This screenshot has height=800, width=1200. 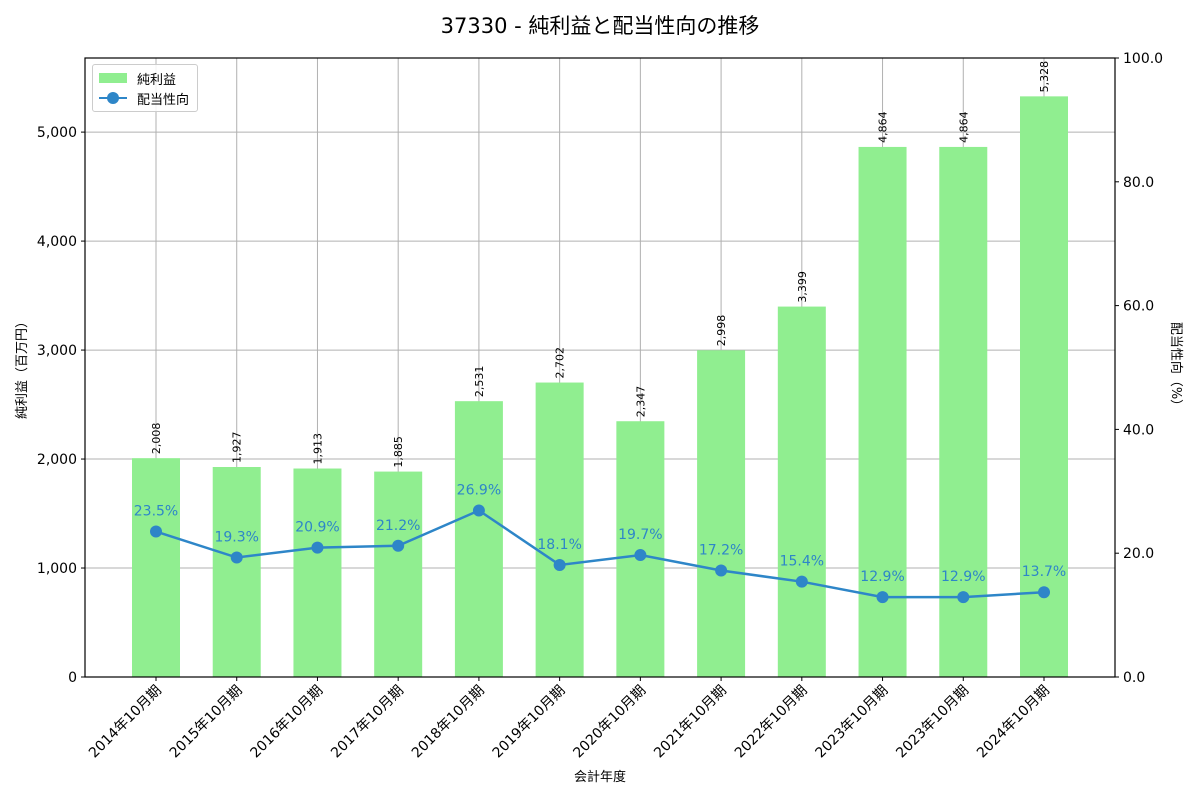 What do you see at coordinates (1139, 368) in the screenshot?
I see `right-y-axis: 0.0 20.0 40.0 60.0 80.0 100.0` at bounding box center [1139, 368].